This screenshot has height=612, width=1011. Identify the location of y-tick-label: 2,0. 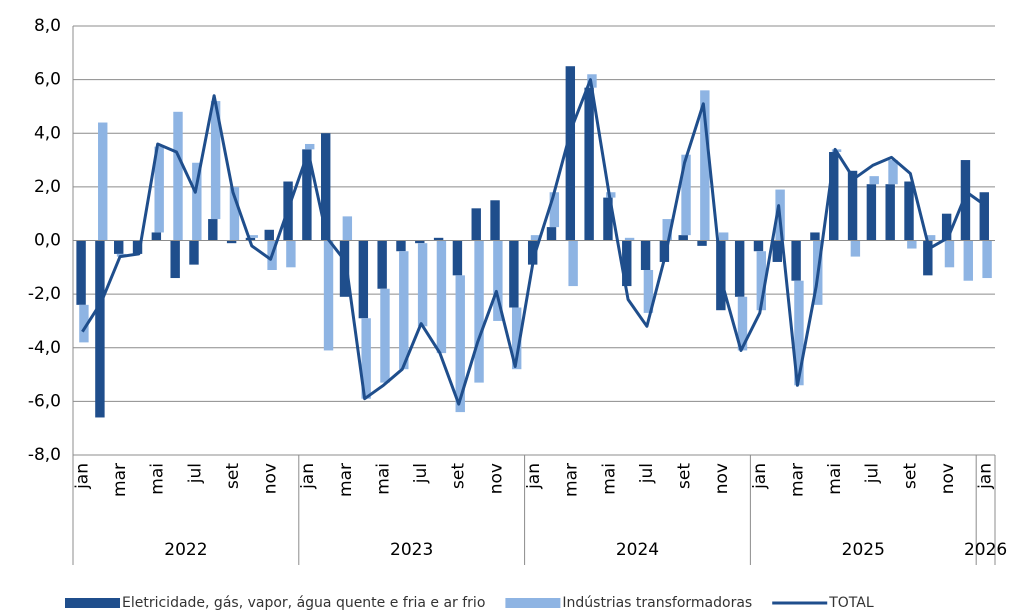
(47, 187).